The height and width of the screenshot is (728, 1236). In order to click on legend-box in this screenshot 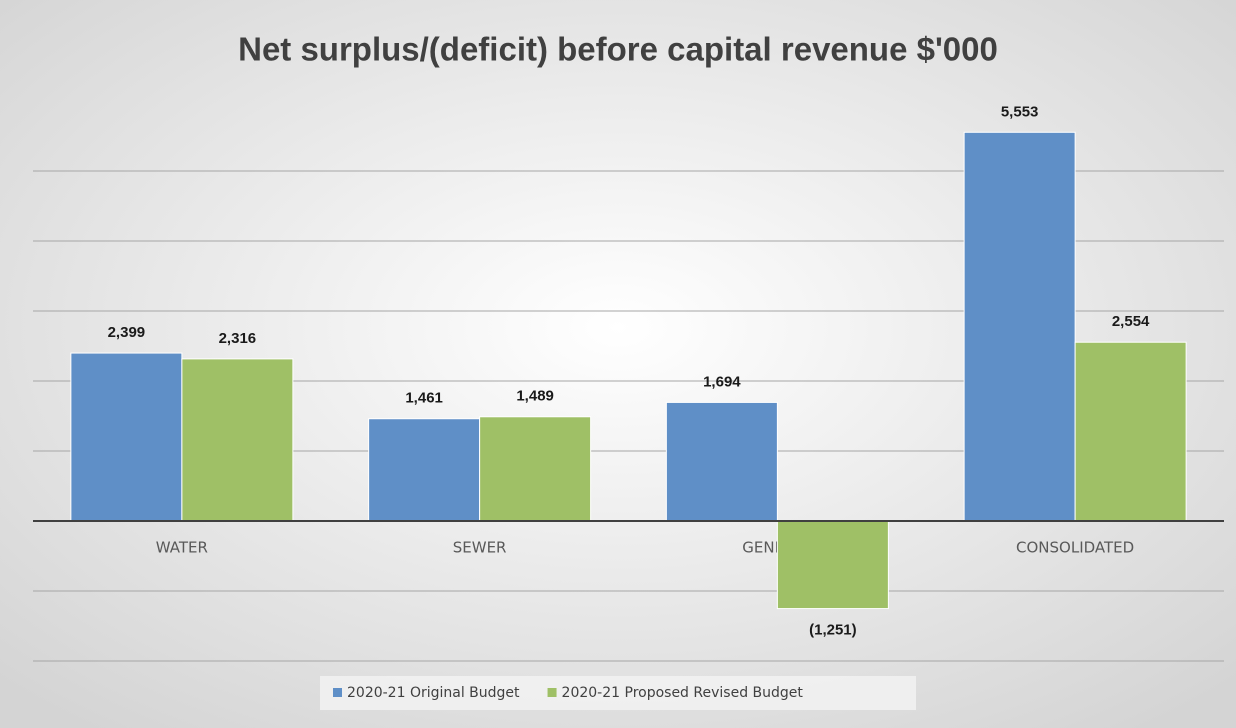, I will do `click(618, 693)`.